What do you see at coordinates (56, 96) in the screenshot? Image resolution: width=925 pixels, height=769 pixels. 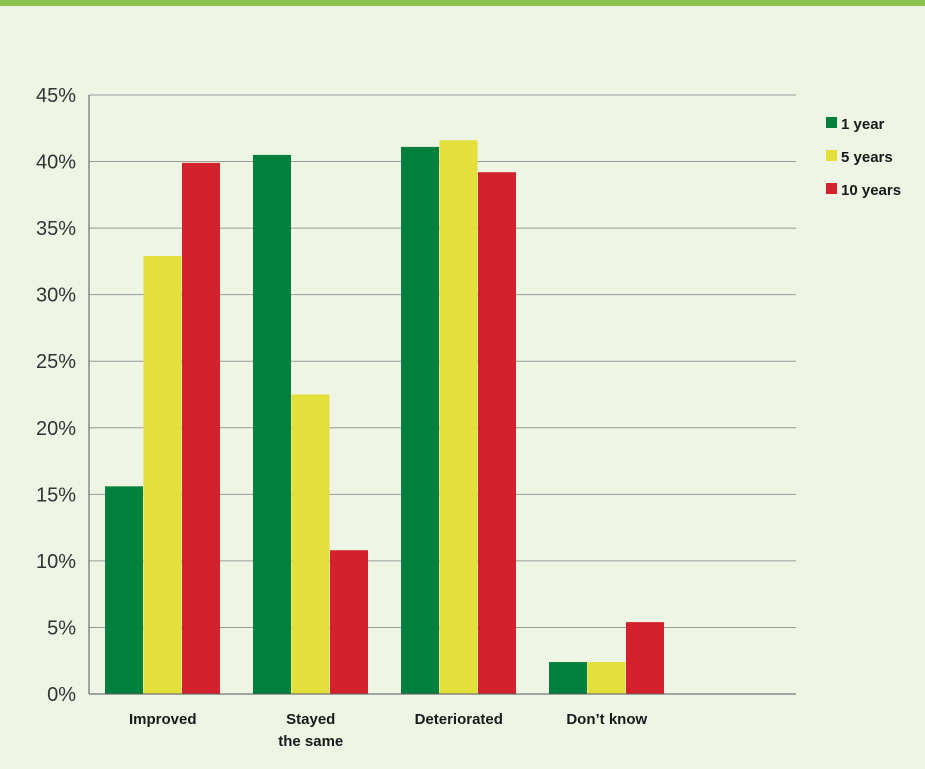 I see `y-tick-label: 45%` at bounding box center [56, 96].